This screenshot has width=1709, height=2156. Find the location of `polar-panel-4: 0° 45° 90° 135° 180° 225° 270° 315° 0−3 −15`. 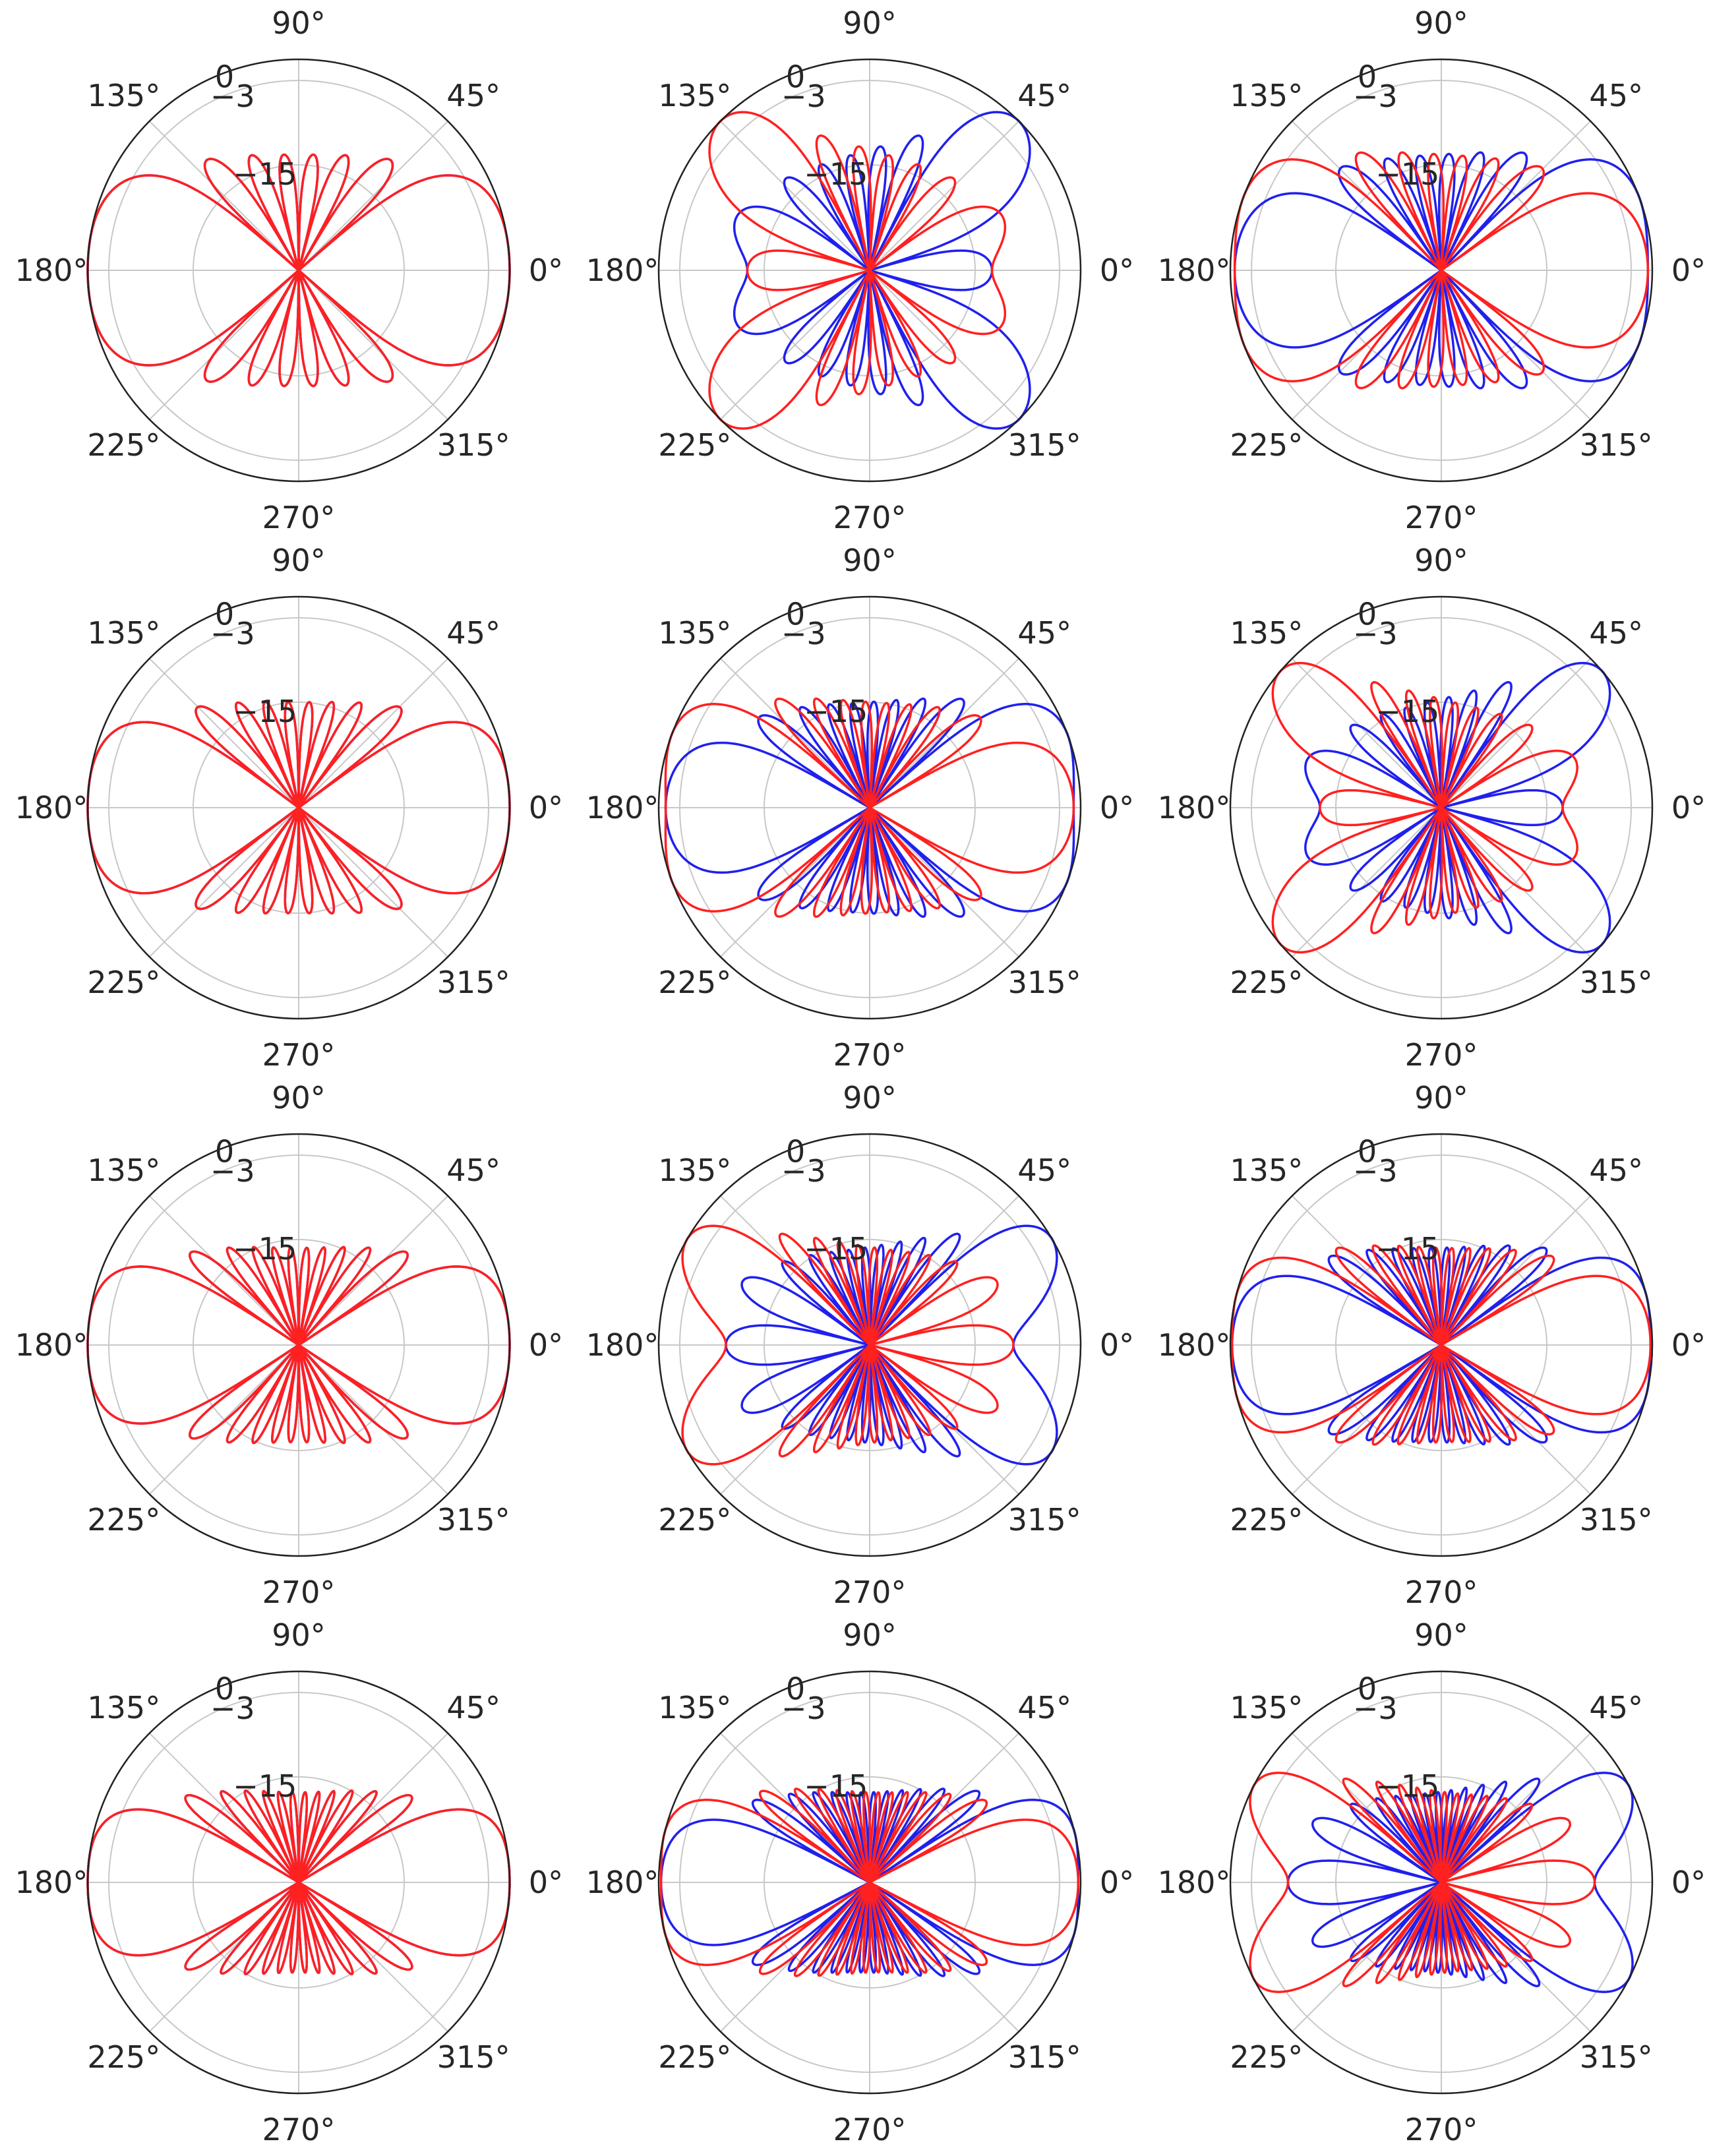

polar-panel-4: 0° 45° 90° 135° 180° 225° 270° 315° 0−3 −15 is located at coordinates (289, 808).